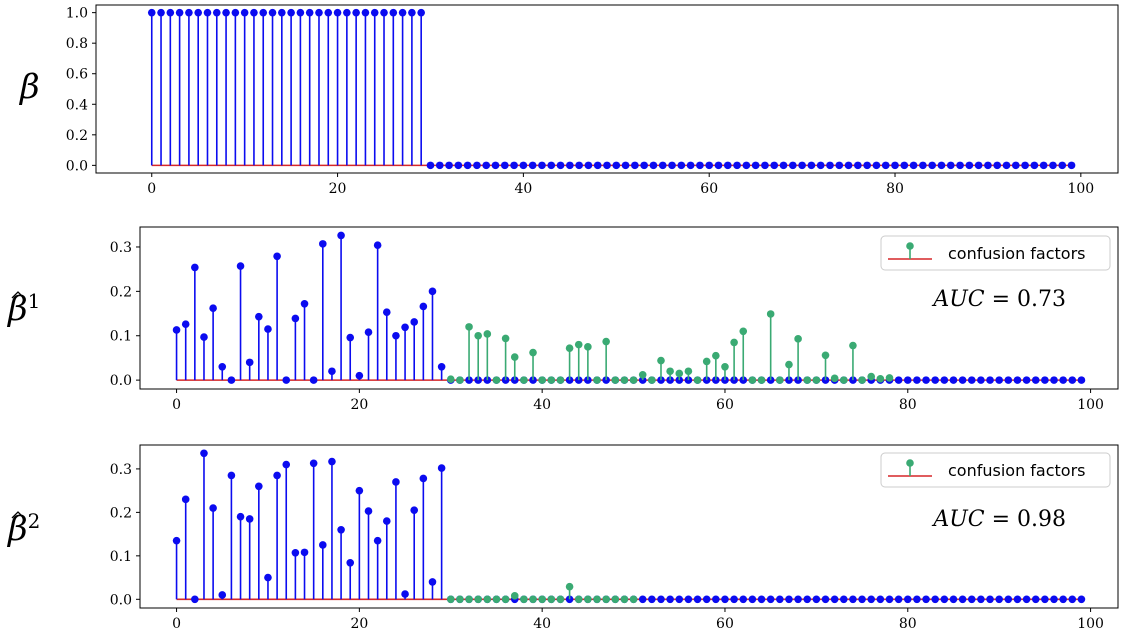 Image resolution: width=1126 pixels, height=639 pixels. Describe the element at coordinates (34, 521) in the screenshot. I see `y-axis-label-sup: 2` at that location.